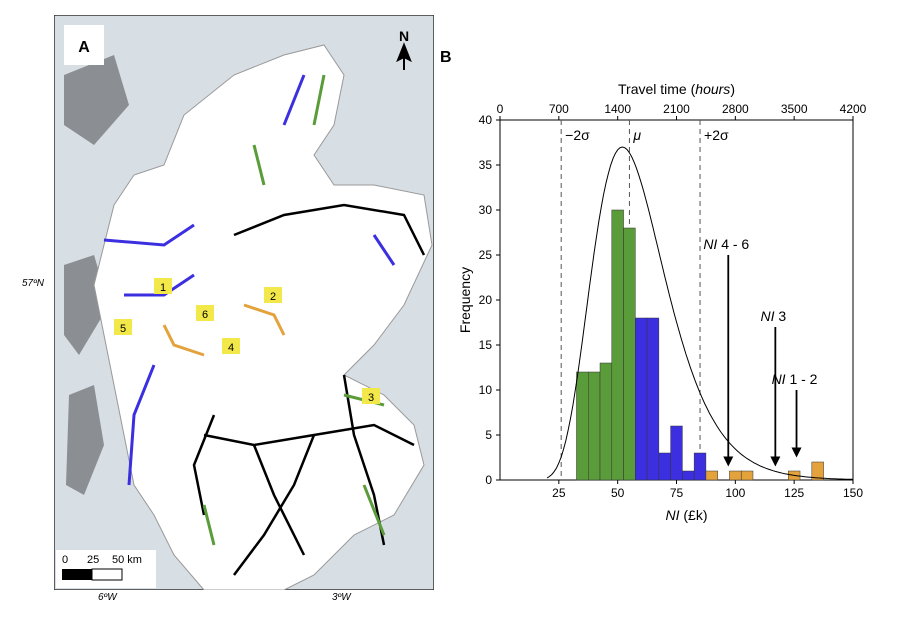 This screenshot has width=922, height=621. What do you see at coordinates (716, 135) in the screenshot?
I see `plus-2sigma-label: +2σ` at bounding box center [716, 135].